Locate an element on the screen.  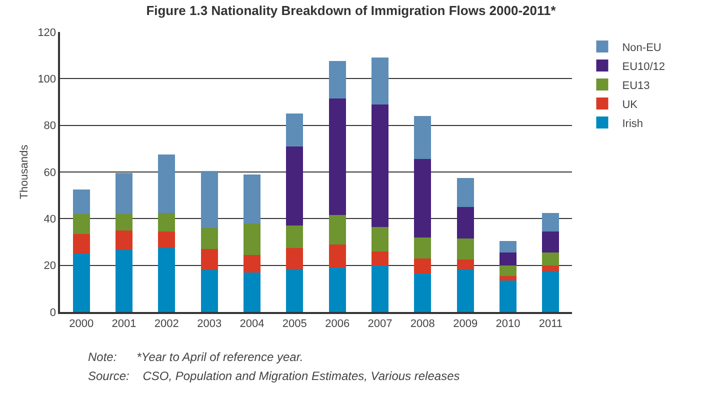
x-tick-label: 2005 is located at coordinates (294, 324).